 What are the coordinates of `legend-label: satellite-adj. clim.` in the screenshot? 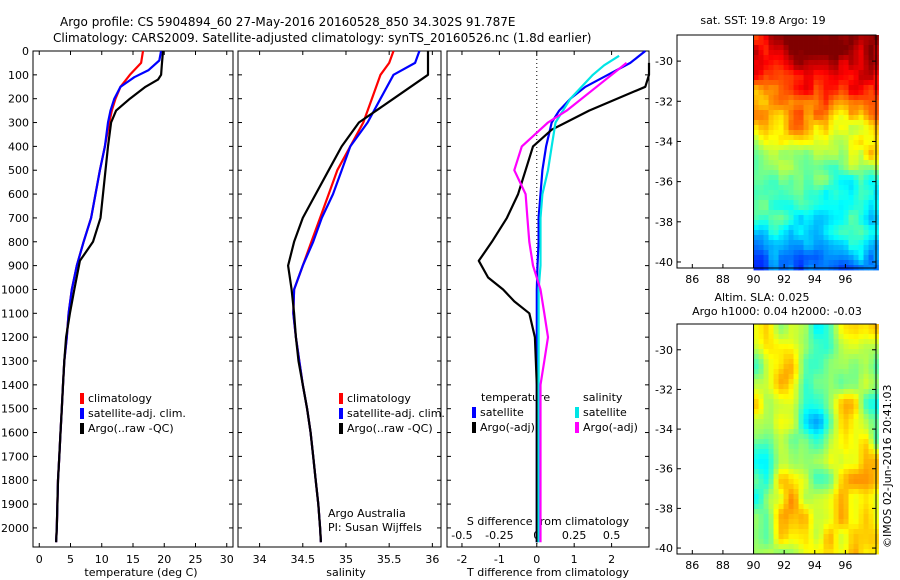 It's located at (137, 413).